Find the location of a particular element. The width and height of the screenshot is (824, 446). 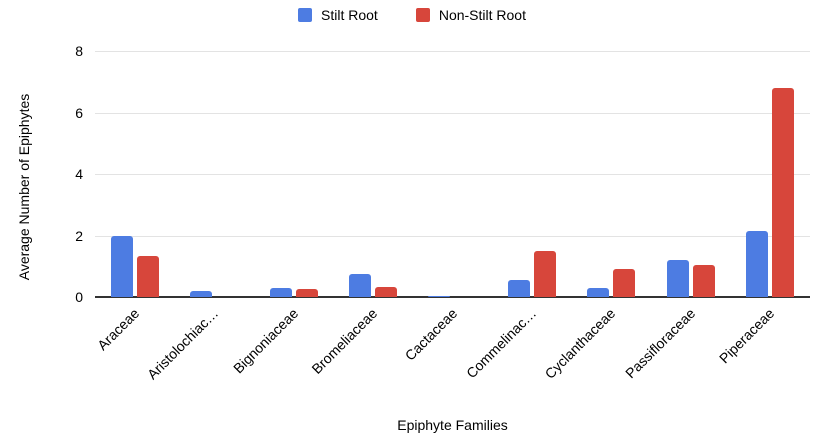

x-axis-line is located at coordinates (452, 297).